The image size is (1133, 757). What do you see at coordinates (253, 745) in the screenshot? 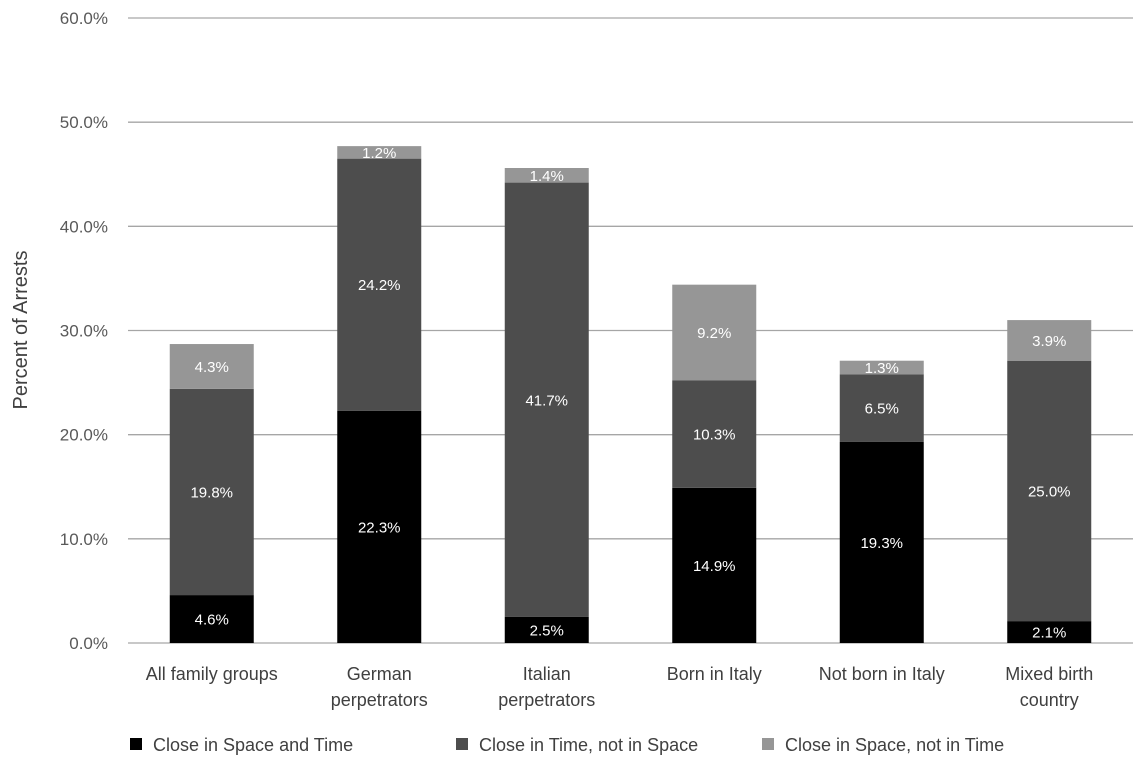
I see `legend-label: Close in Space and Time` at bounding box center [253, 745].